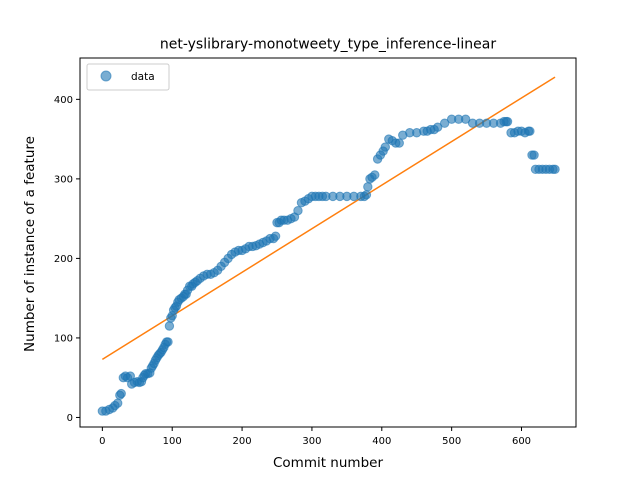  I want to click on y-axis-label: Number of instance of a feature, so click(30, 244).